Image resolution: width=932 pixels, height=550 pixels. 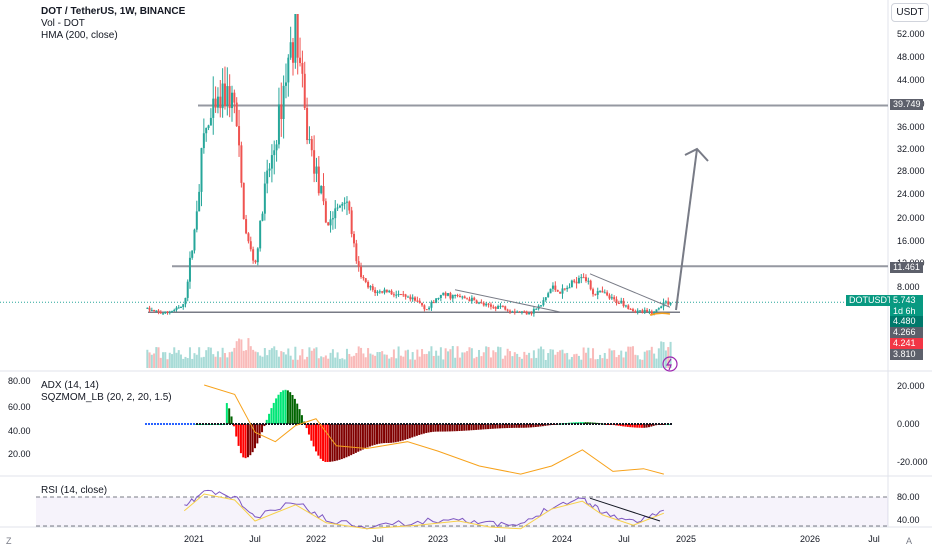 What do you see at coordinates (909, 541) in the screenshot?
I see `auto-scale-toggle: A` at bounding box center [909, 541].